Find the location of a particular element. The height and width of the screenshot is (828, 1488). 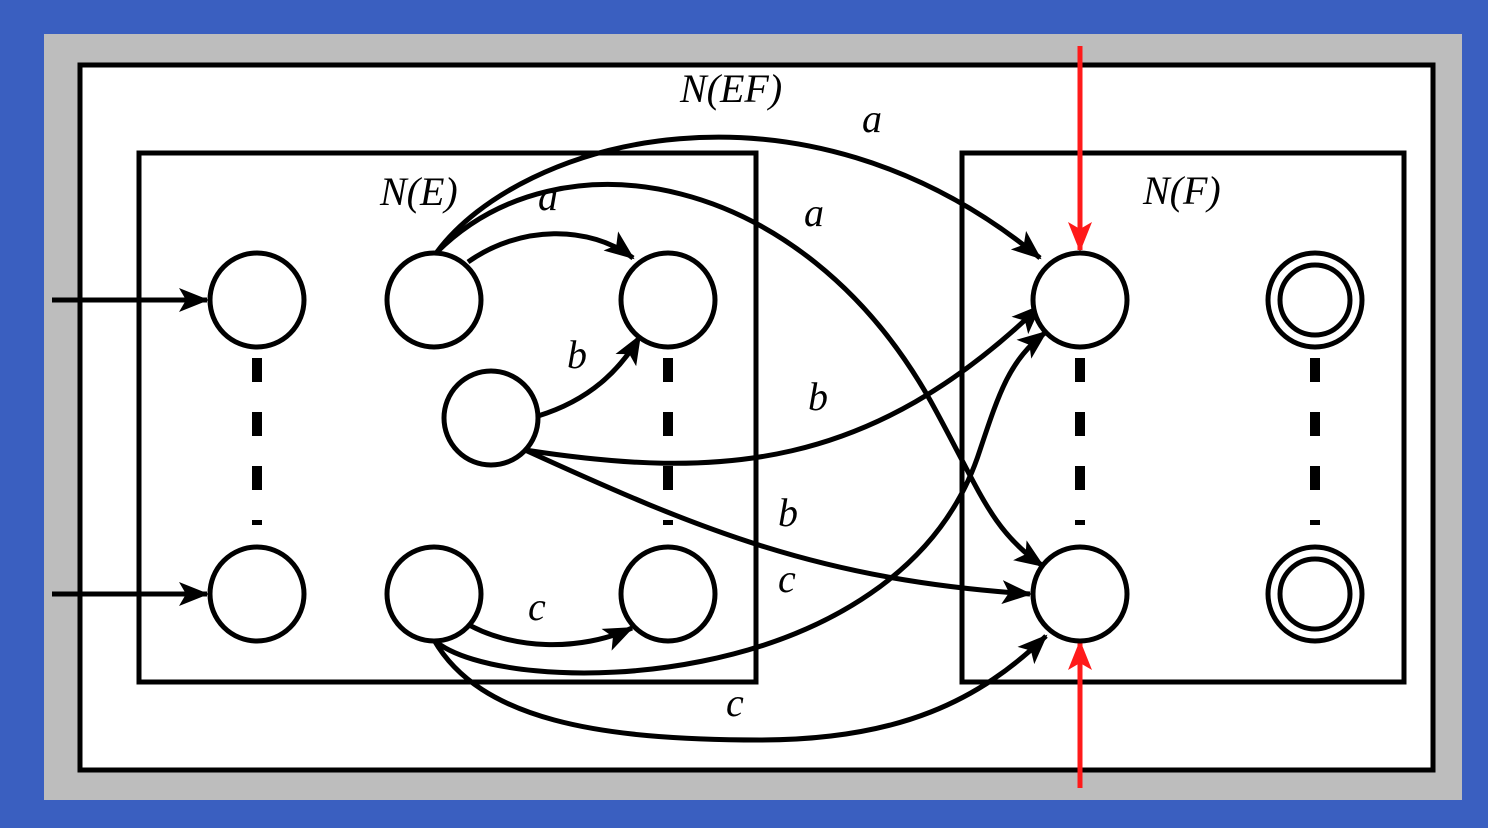

title-nef: N(EF) is located at coordinates (730, 88).